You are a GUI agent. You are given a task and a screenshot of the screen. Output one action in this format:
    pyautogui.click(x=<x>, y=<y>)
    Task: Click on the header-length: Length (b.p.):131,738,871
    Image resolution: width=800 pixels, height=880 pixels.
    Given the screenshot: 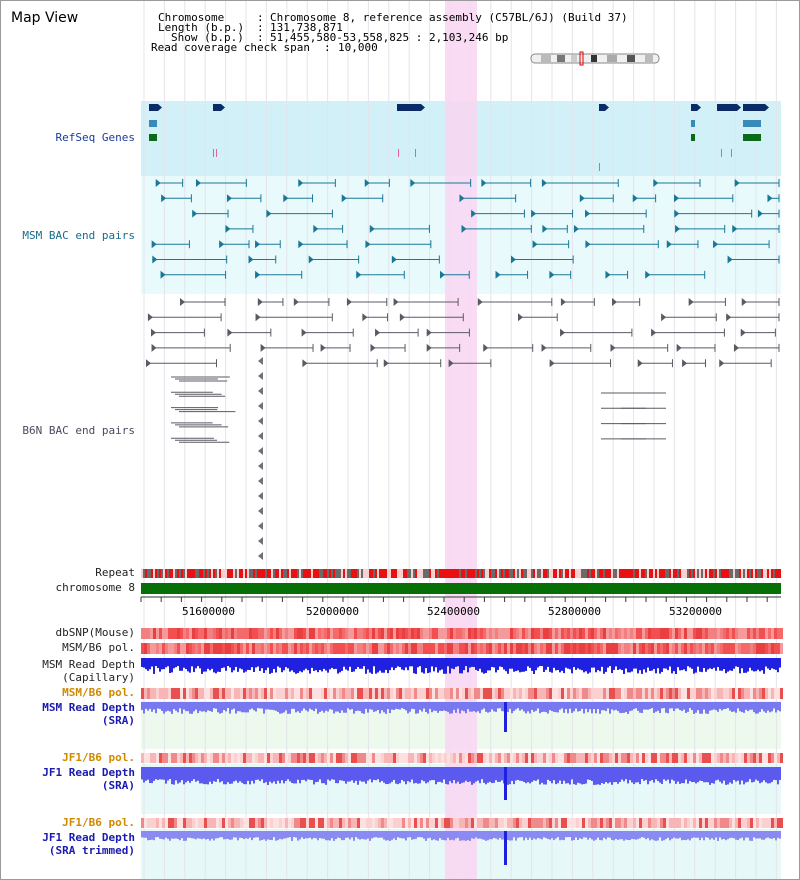 What is the action you would take?
    pyautogui.click(x=250, y=27)
    